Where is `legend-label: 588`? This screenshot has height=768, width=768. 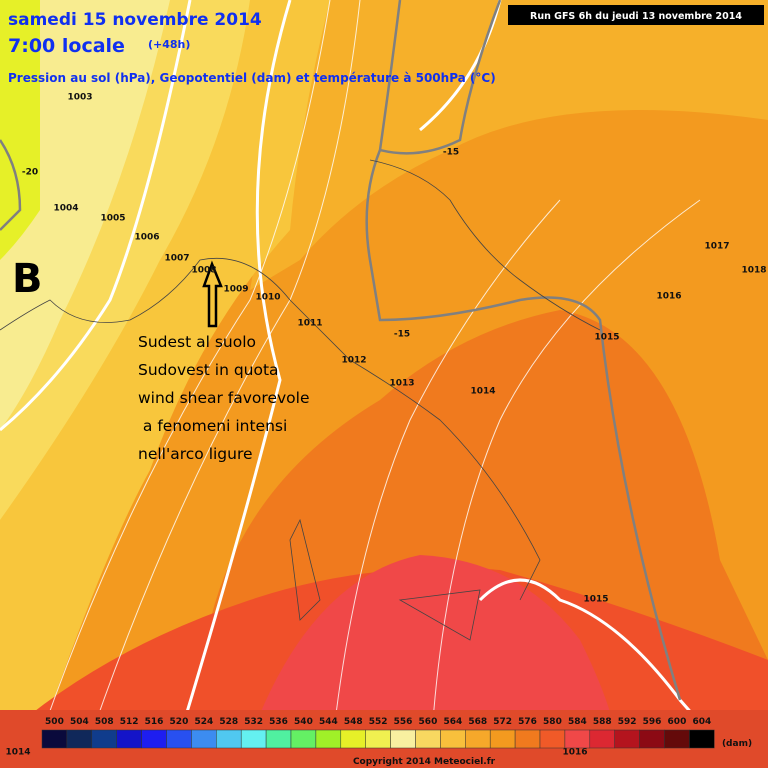
legend-label: 588 is located at coordinates (602, 722).